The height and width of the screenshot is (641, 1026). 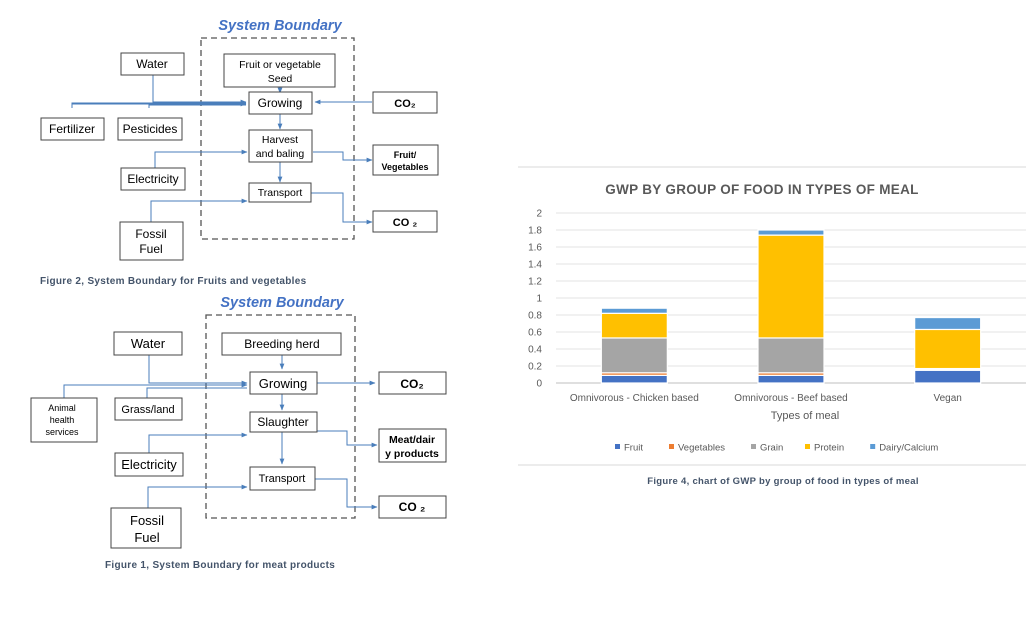 I want to click on box-slaughter: Slaughter, so click(x=283, y=422).